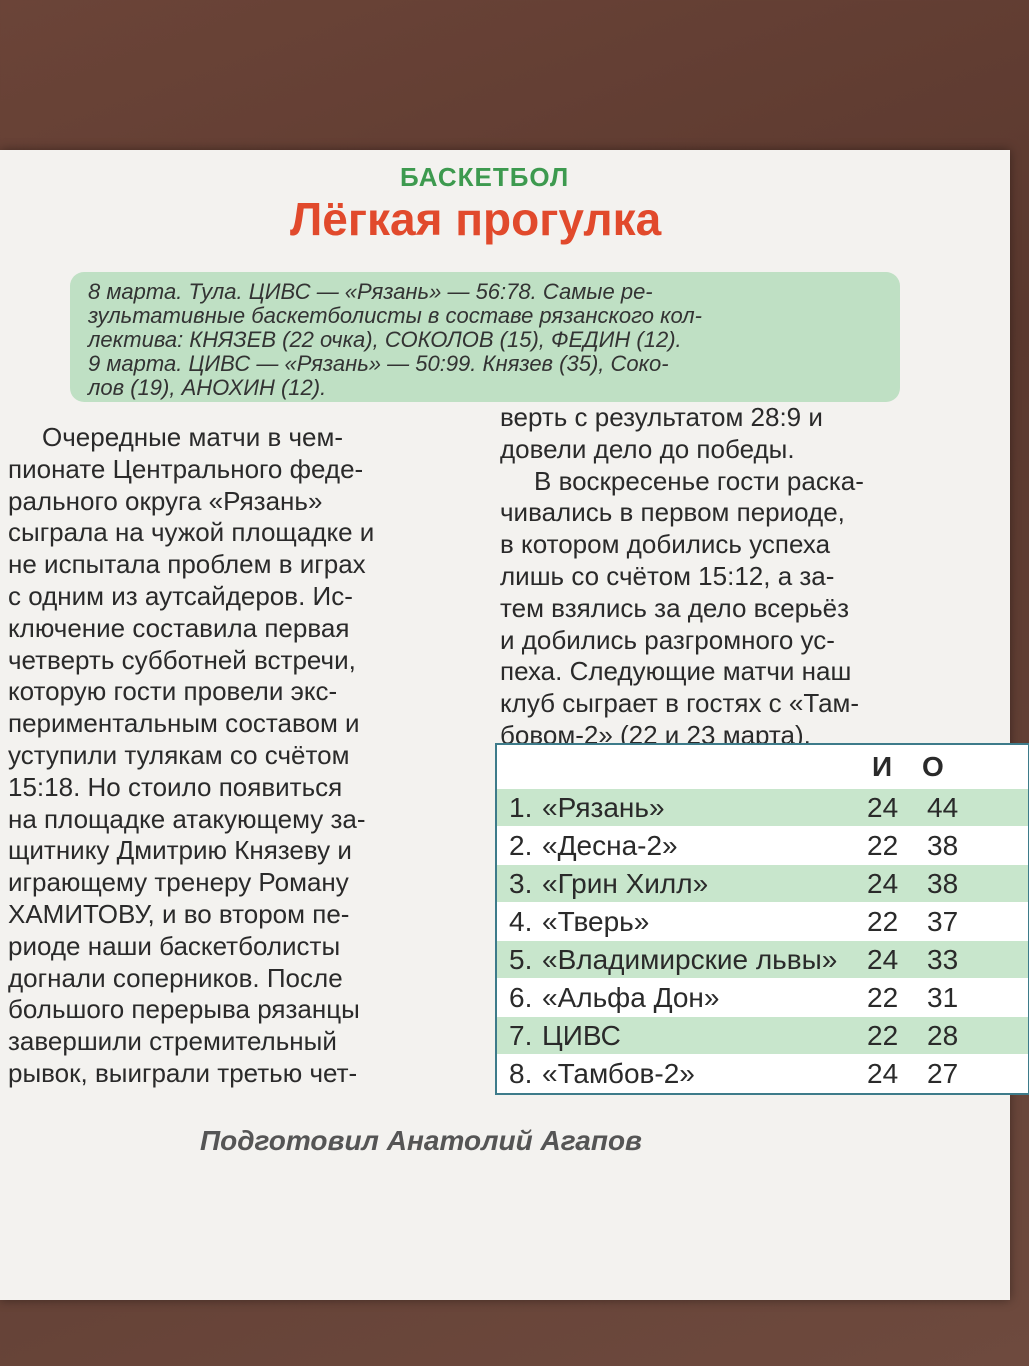 Image resolution: width=1029 pixels, height=1366 pixels. I want to click on table-cell: «Тверь», so click(596, 921).